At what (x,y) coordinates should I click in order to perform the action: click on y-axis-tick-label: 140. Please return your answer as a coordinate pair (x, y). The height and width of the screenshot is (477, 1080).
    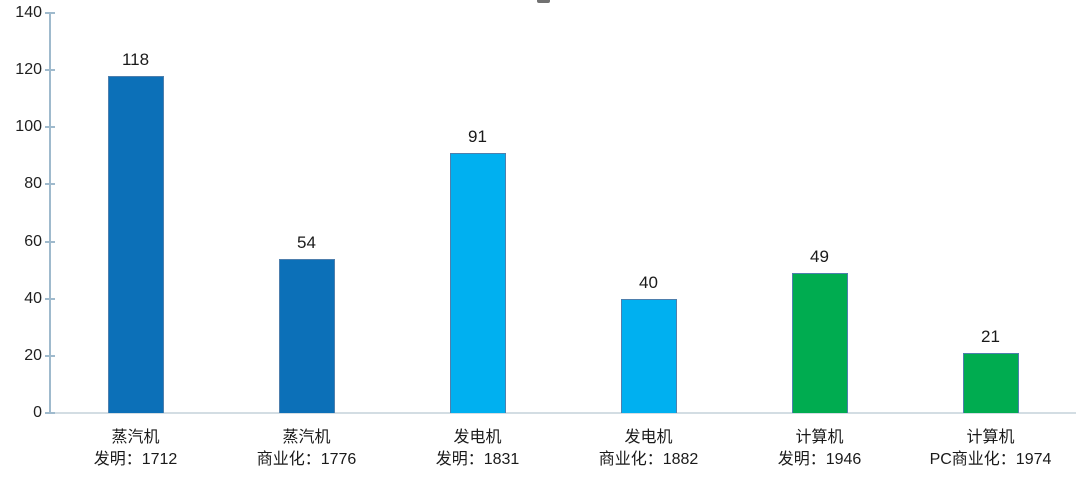
    Looking at the image, I should click on (28, 12).